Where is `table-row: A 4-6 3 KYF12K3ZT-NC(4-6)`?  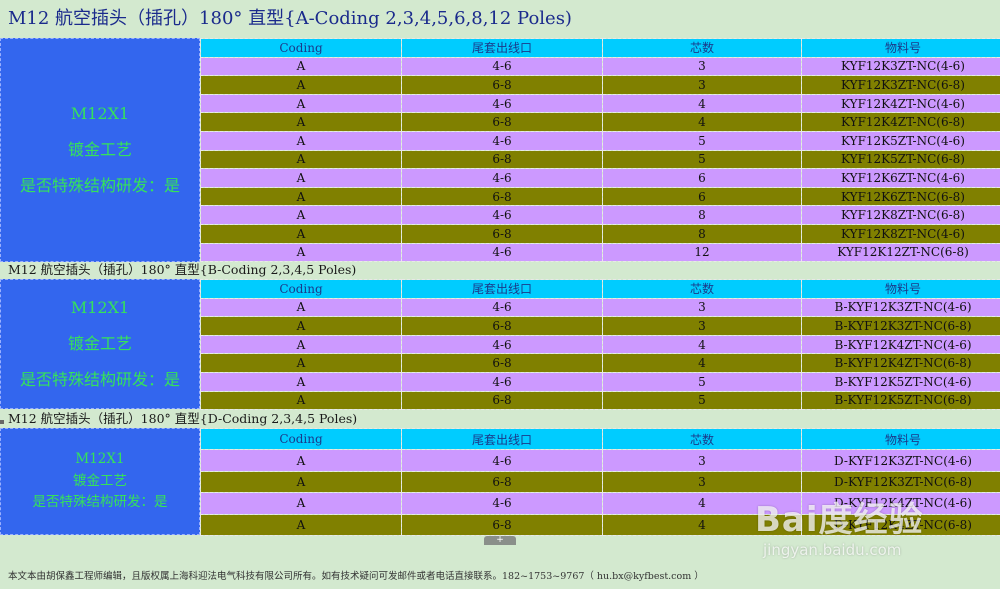 table-row: A 4-6 3 KYF12K3ZT-NC(4-6) is located at coordinates (600, 66).